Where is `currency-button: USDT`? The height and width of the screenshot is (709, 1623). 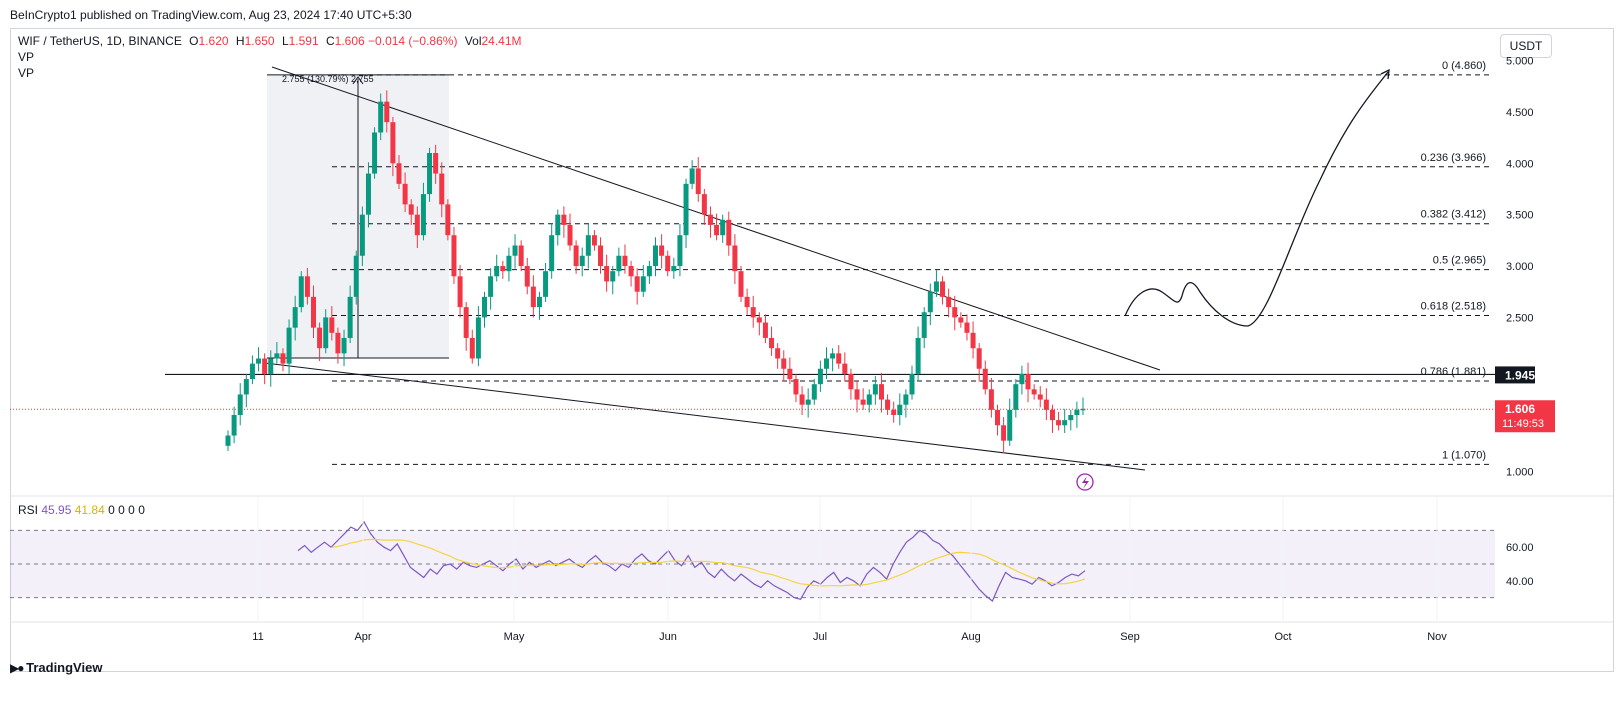
currency-button: USDT is located at coordinates (1526, 46).